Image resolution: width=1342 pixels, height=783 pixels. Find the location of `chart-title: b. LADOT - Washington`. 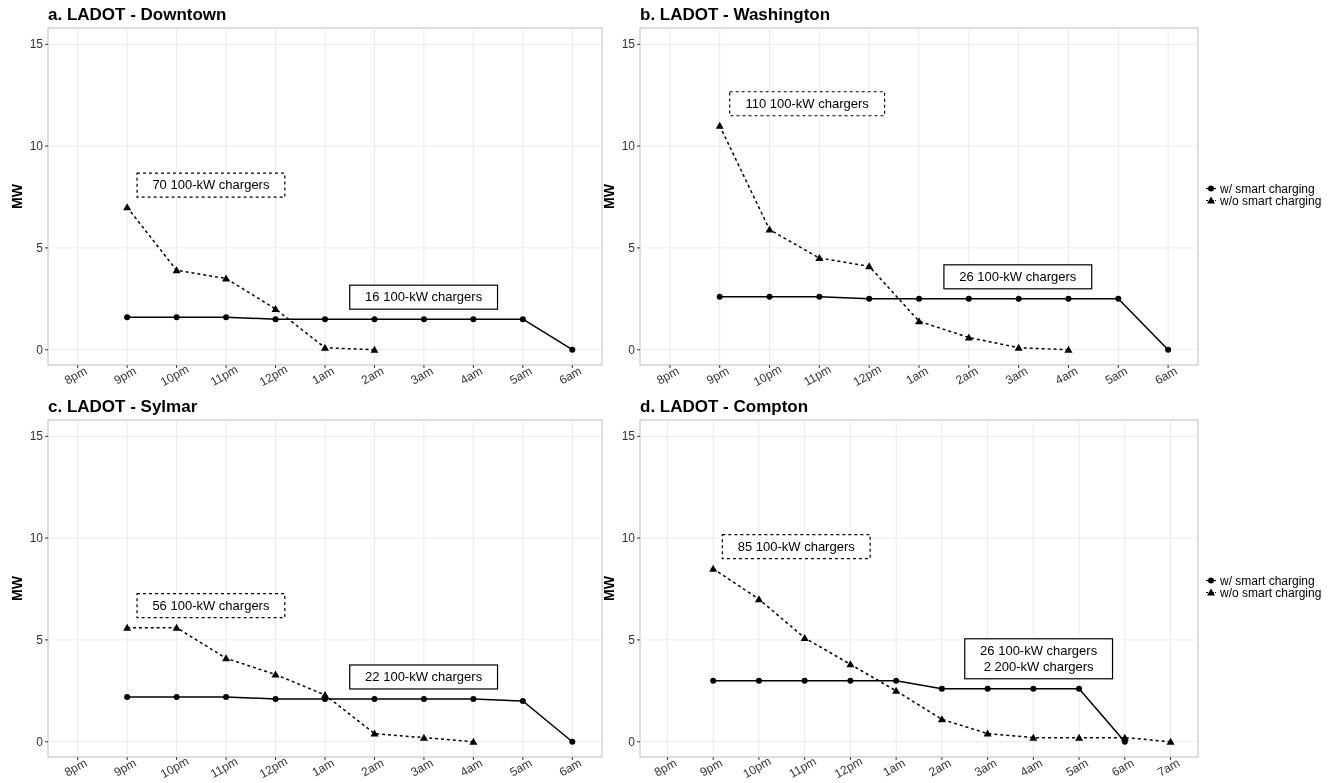

chart-title: b. LADOT - Washington is located at coordinates (735, 14).